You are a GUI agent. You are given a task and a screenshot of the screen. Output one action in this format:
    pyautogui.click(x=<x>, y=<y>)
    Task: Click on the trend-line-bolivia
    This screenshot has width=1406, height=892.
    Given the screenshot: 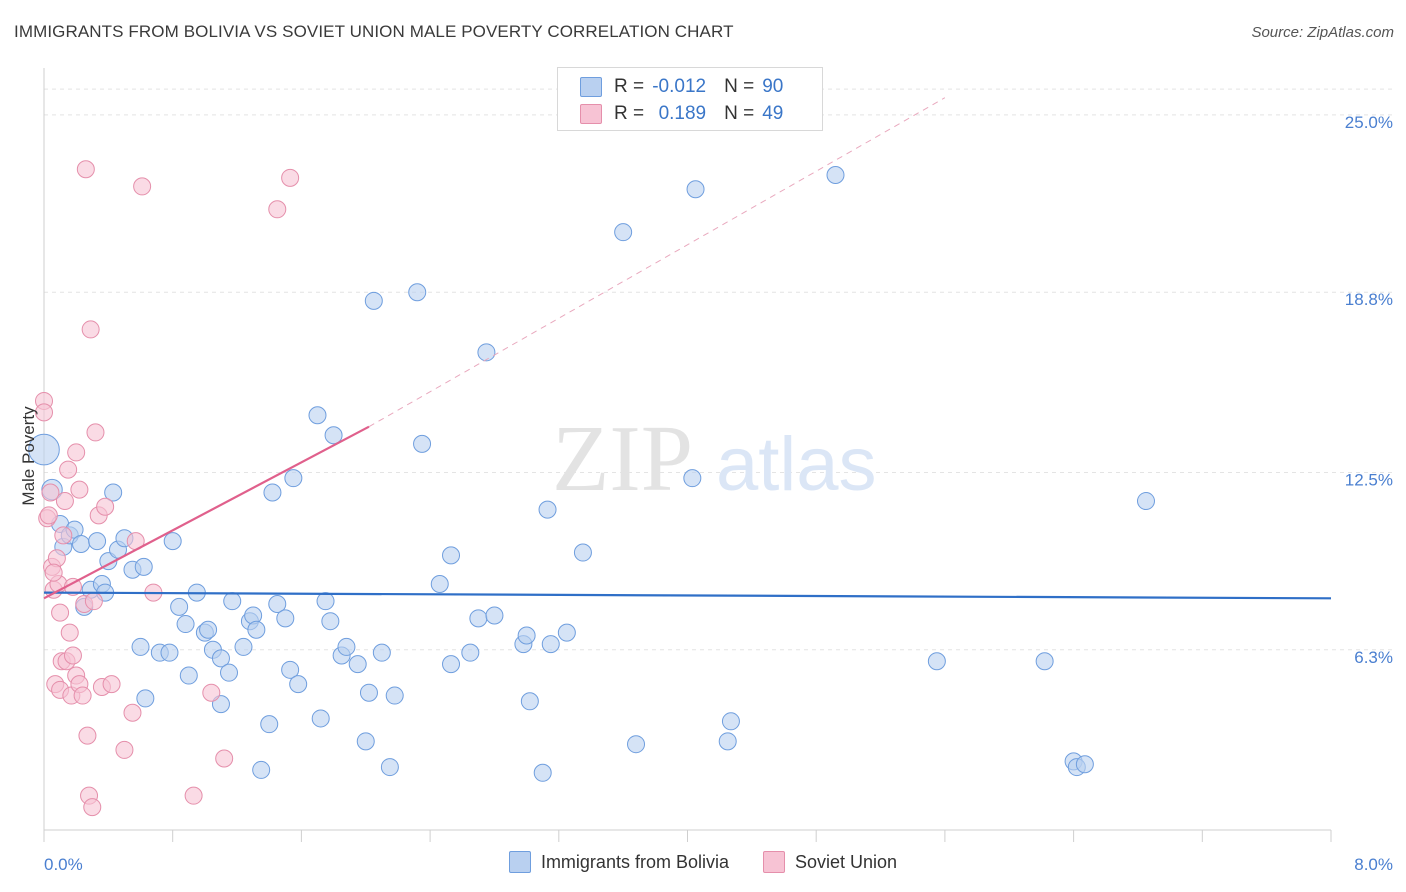 What is the action you would take?
    pyautogui.click(x=687, y=595)
    